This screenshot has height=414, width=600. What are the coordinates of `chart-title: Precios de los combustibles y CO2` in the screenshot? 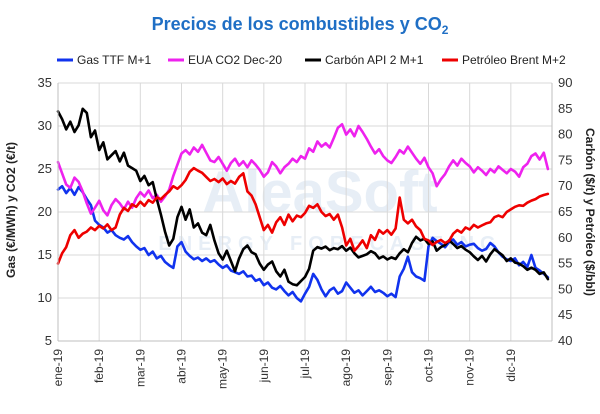 It's located at (300, 25).